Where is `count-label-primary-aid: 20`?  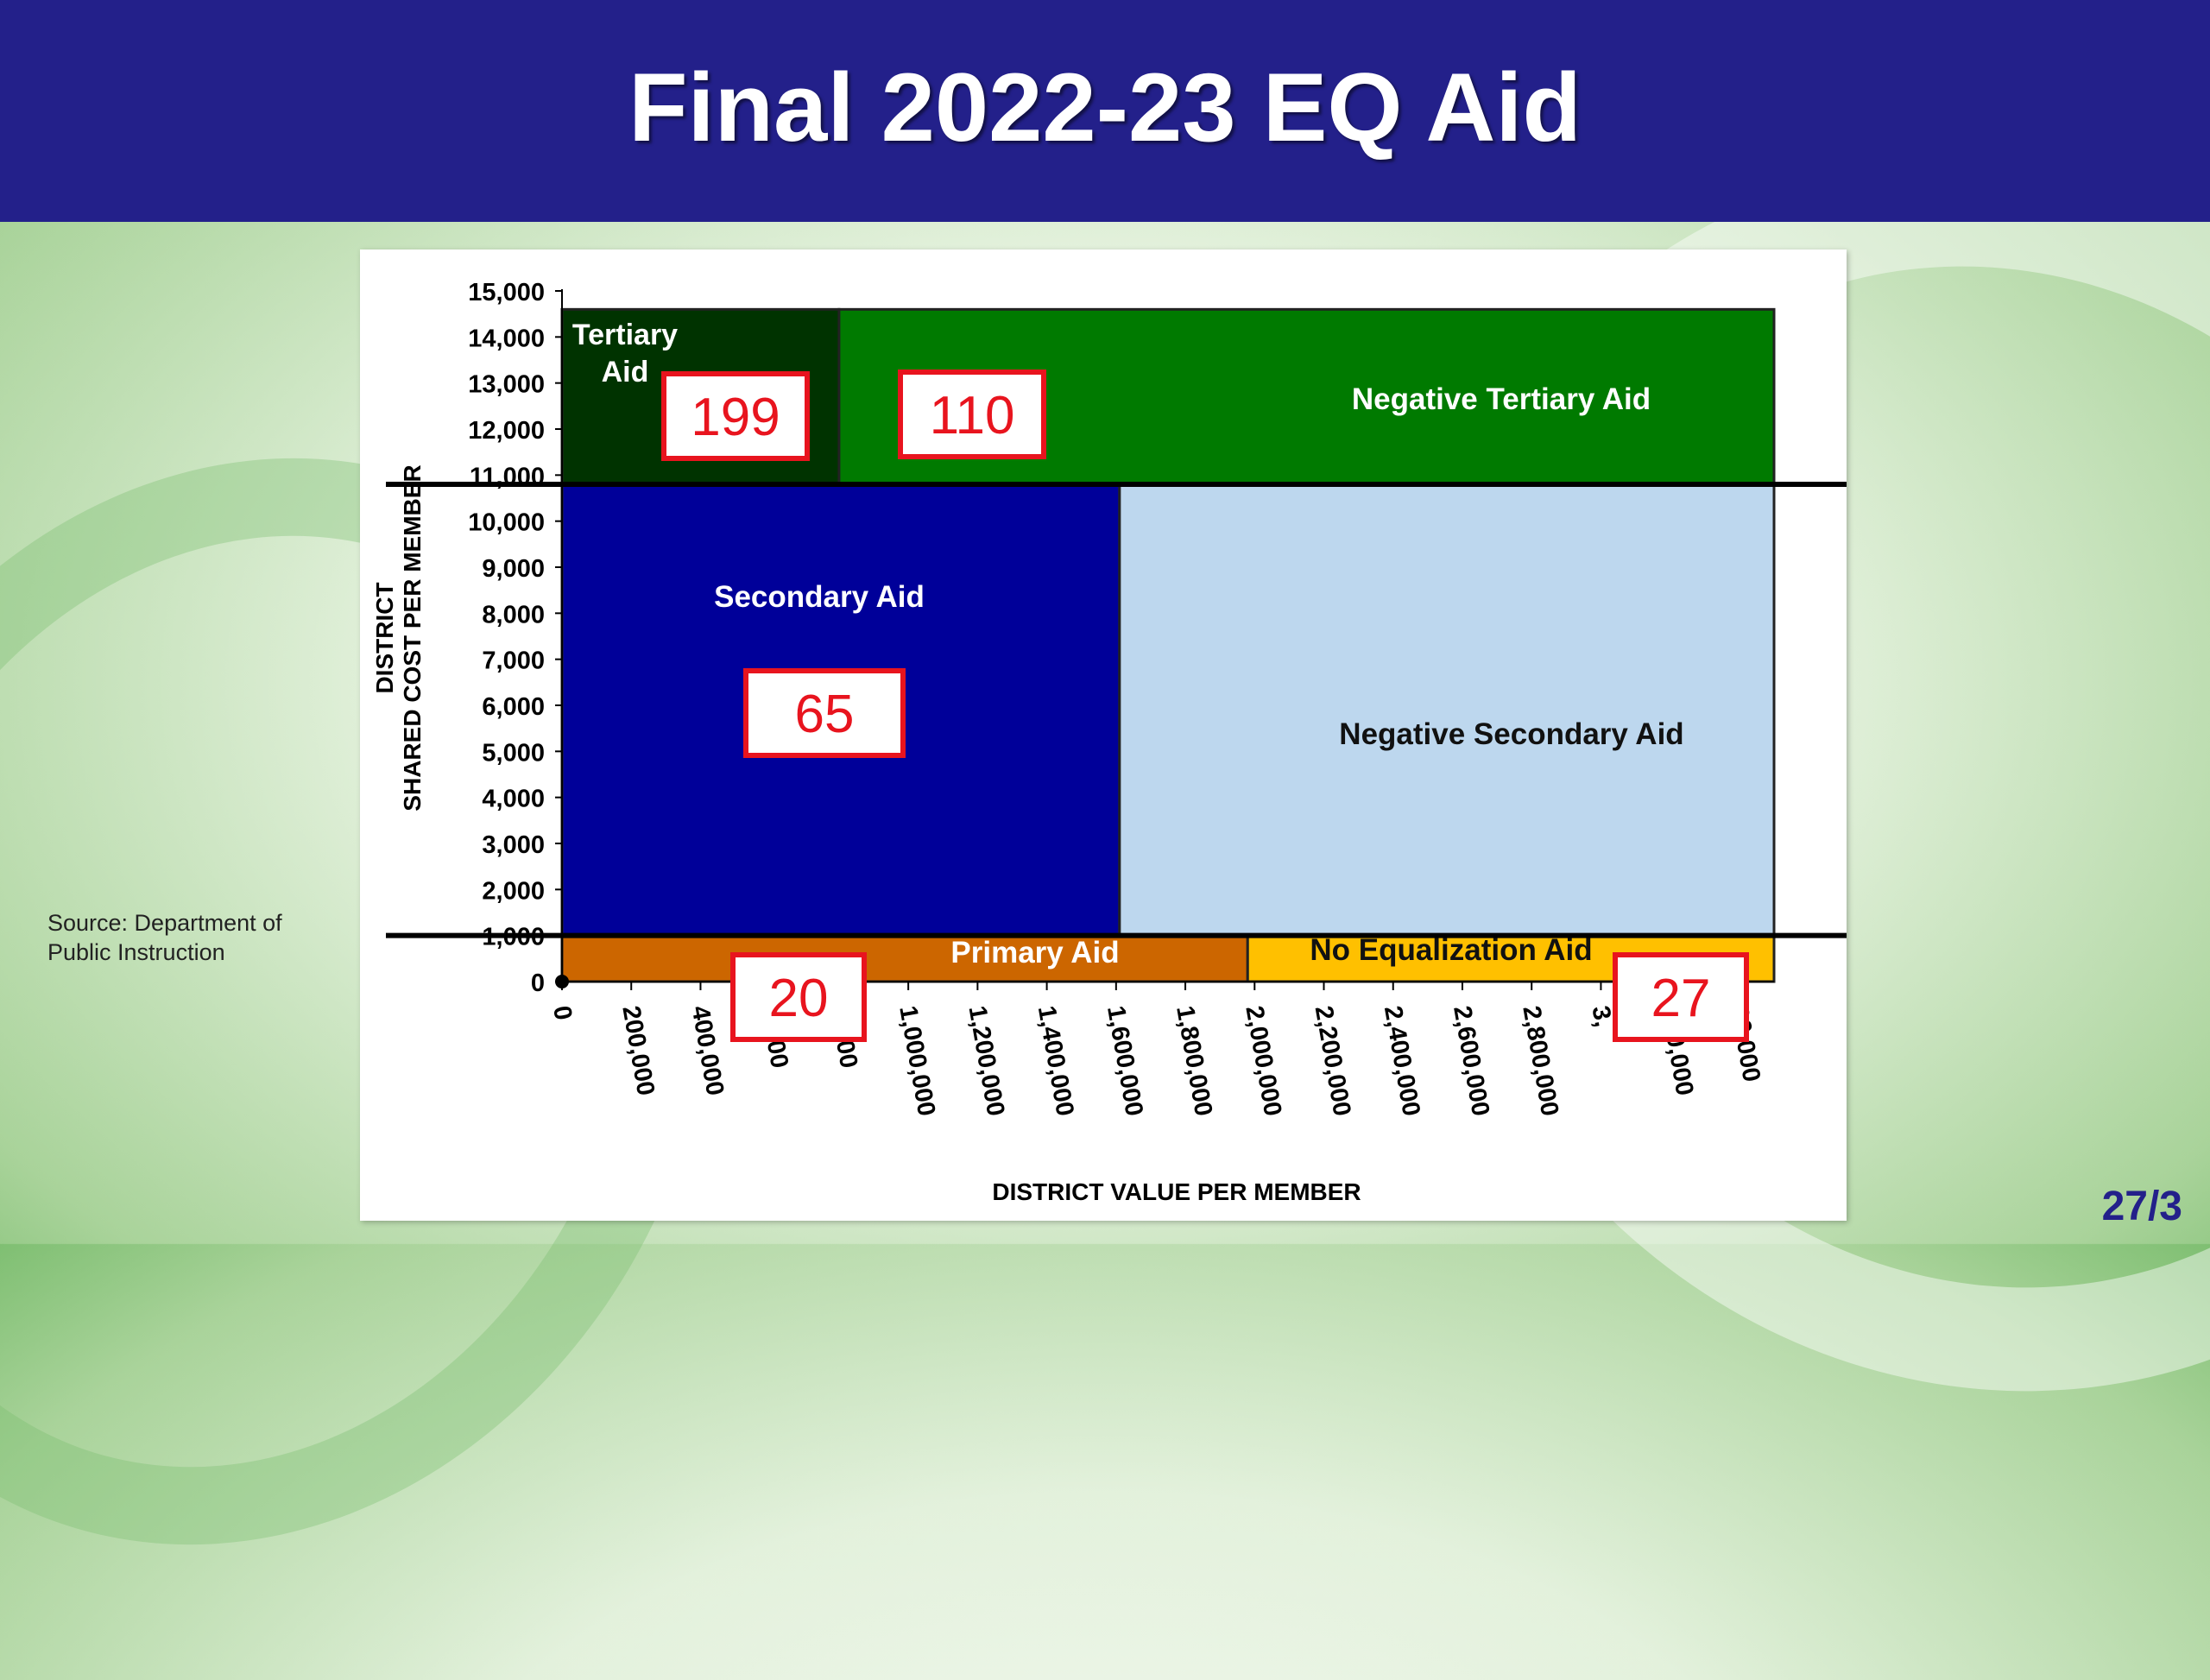 count-label-primary-aid: 20 is located at coordinates (799, 999).